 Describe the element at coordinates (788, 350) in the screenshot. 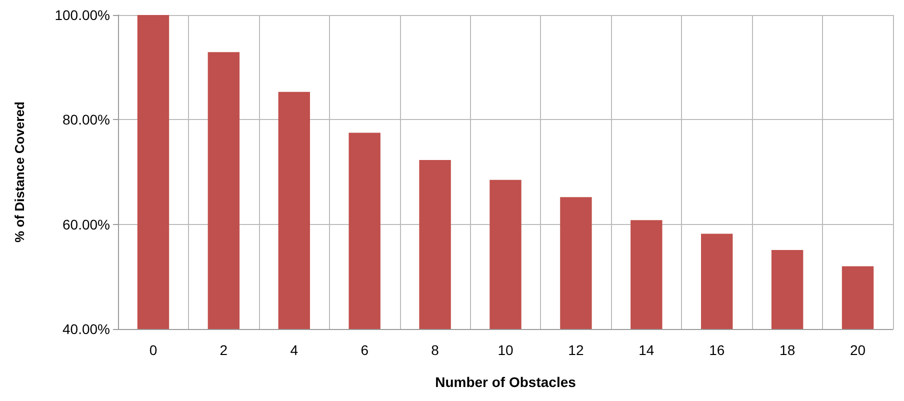

I see `x-tick-label: 18` at that location.